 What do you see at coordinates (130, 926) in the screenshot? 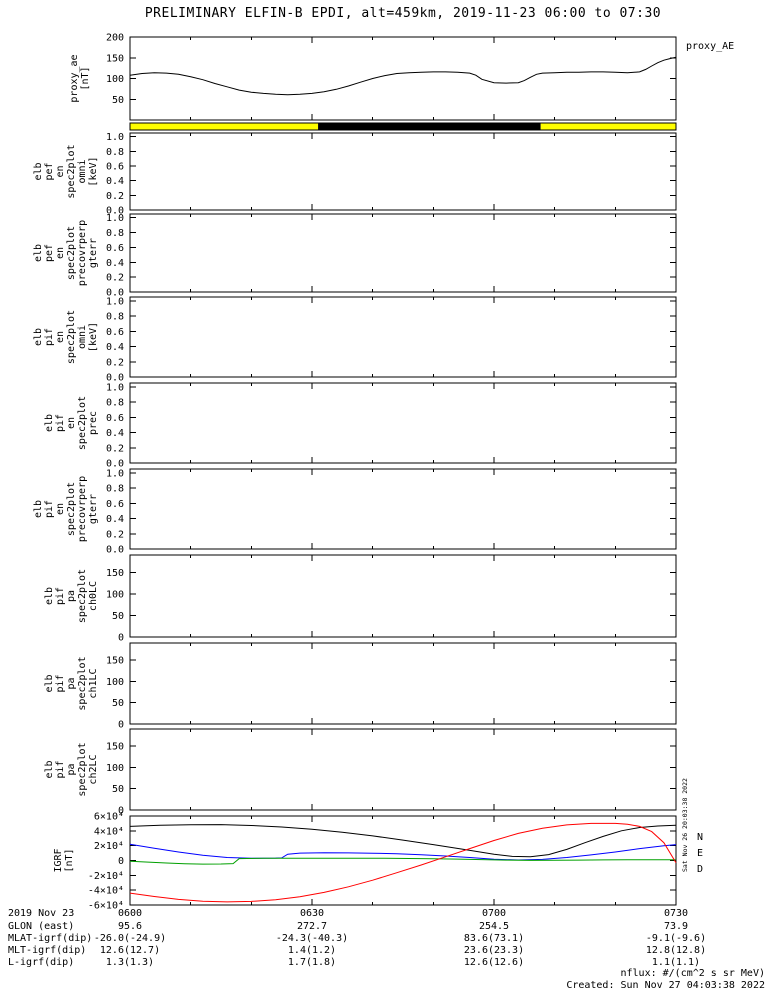
I see `ephemeris-value: 95.6` at bounding box center [130, 926].